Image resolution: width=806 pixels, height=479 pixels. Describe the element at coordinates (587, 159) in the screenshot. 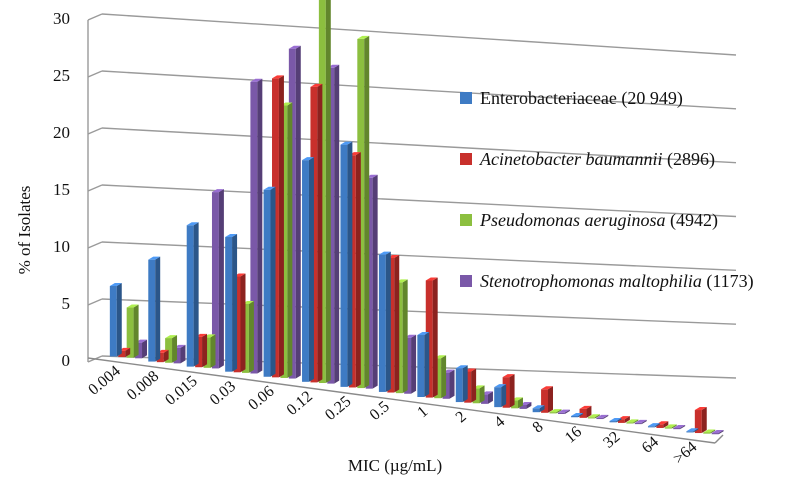

I see `legend-entry: Acinetobacter baumannii (2896)` at that location.